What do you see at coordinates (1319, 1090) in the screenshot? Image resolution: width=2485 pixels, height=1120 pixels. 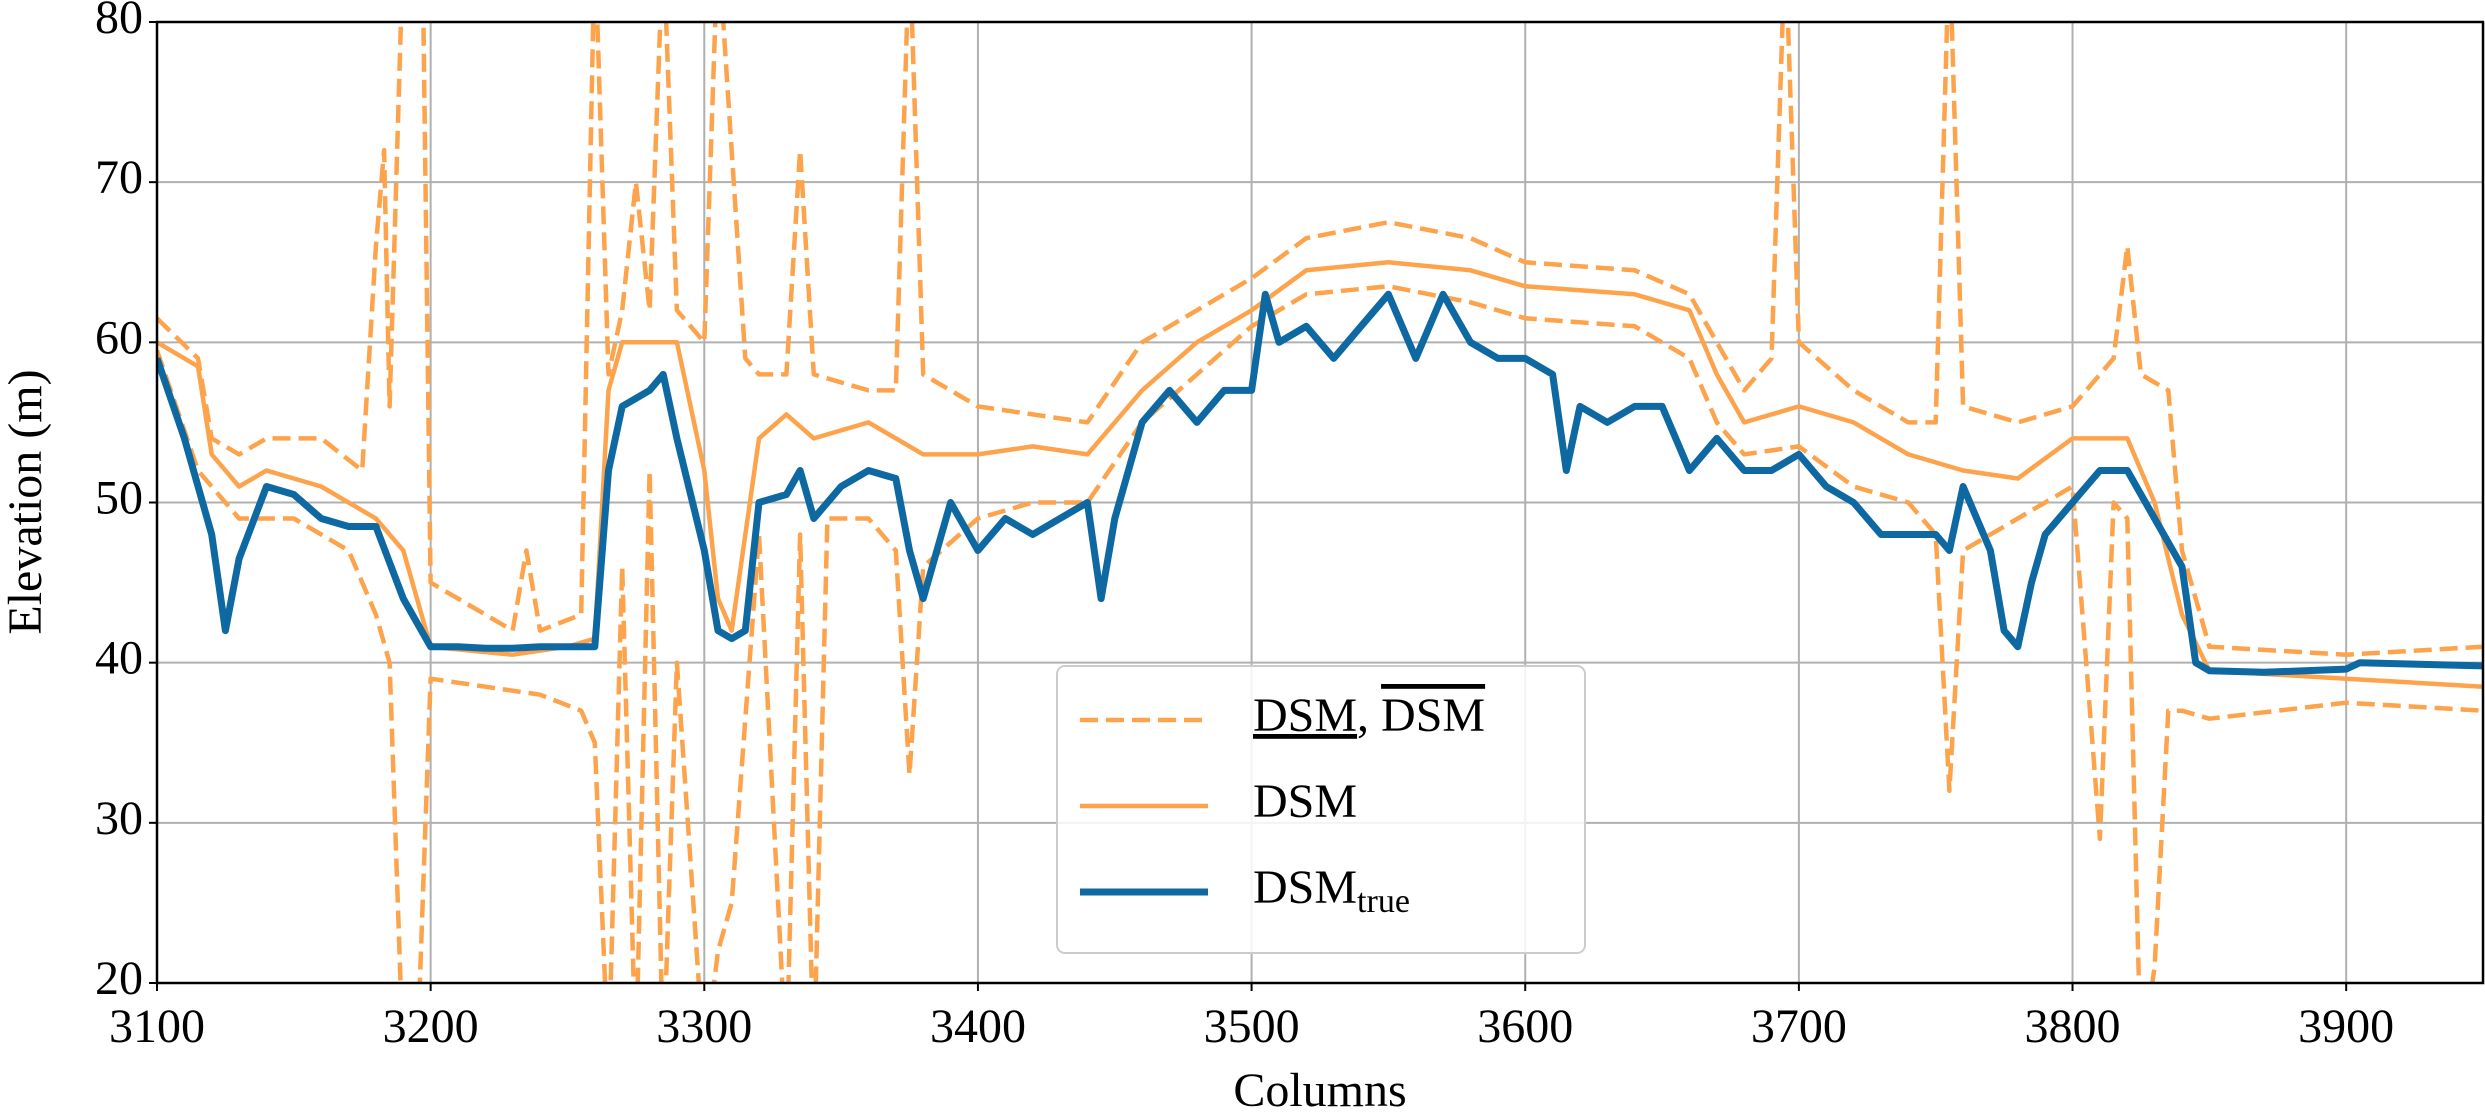 I see `x-axis-label: Columns` at bounding box center [1319, 1090].